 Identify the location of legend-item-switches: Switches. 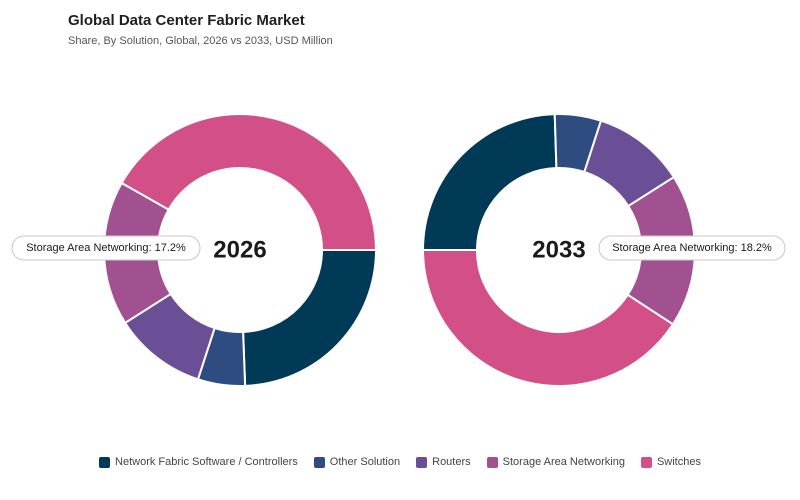
(670, 462).